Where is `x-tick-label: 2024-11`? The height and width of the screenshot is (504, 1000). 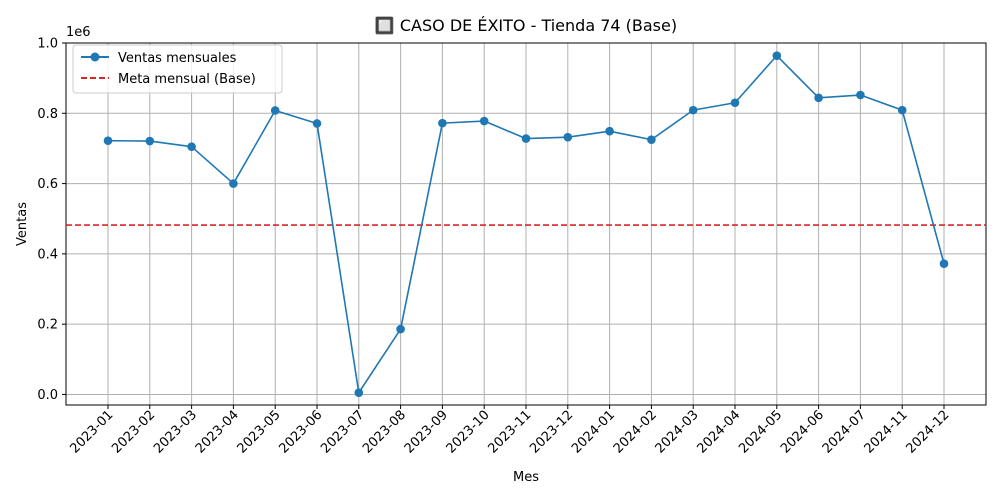 x-tick-label: 2024-11 is located at coordinates (886, 432).